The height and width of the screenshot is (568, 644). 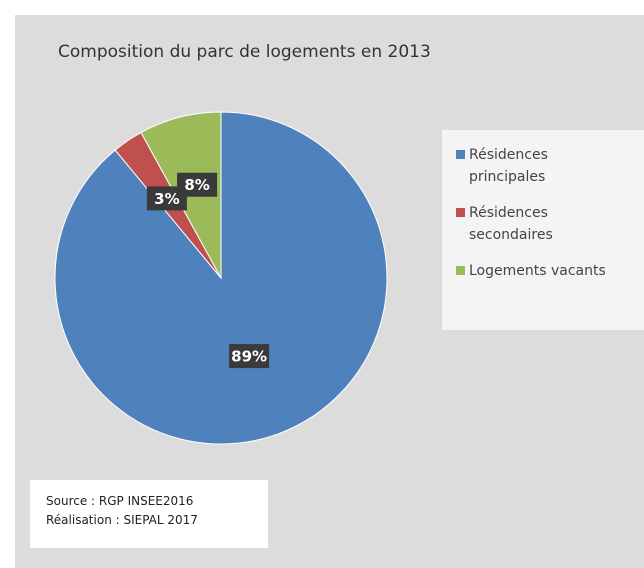 I want to click on data-label-text: 8%, so click(x=196, y=185).